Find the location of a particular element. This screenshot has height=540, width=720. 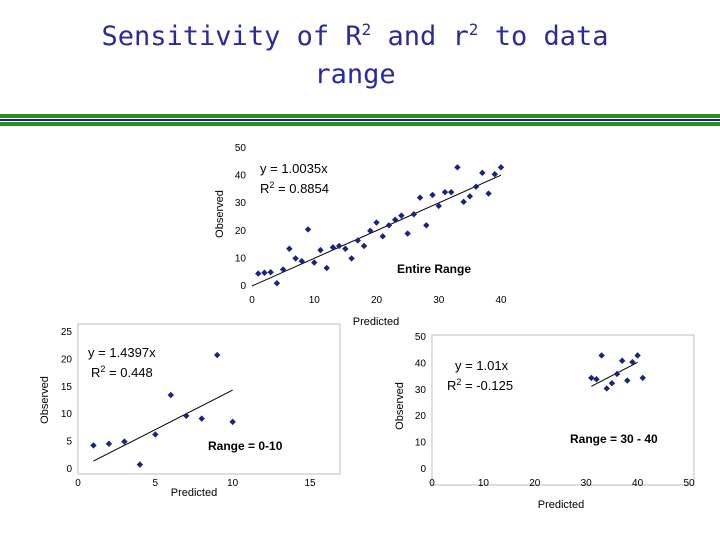

title-superscript-2: 2 is located at coordinates (473, 29).